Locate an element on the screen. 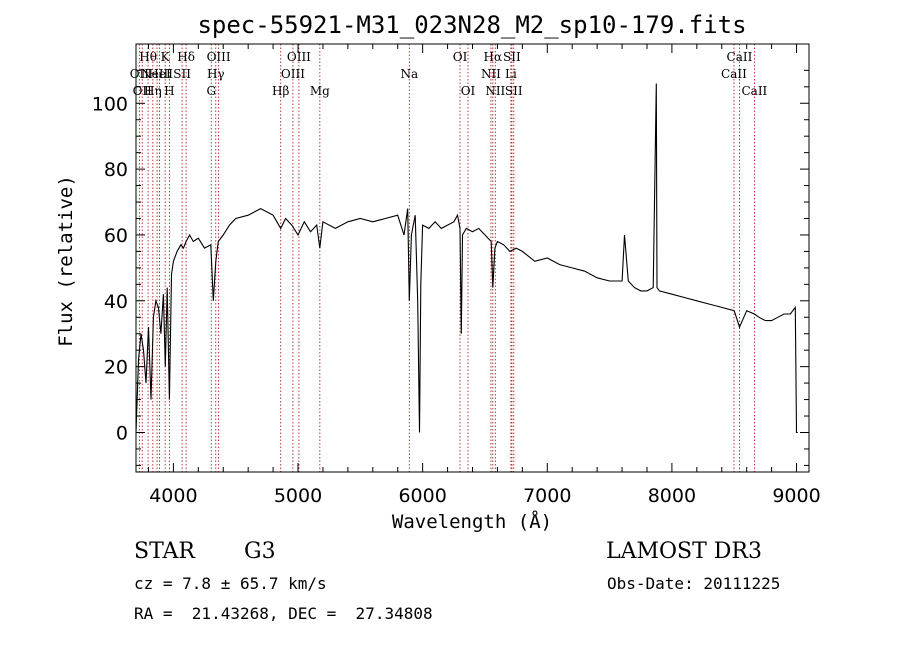 This screenshot has height=649, width=900. emission-line-label: Hδ is located at coordinates (186, 57).